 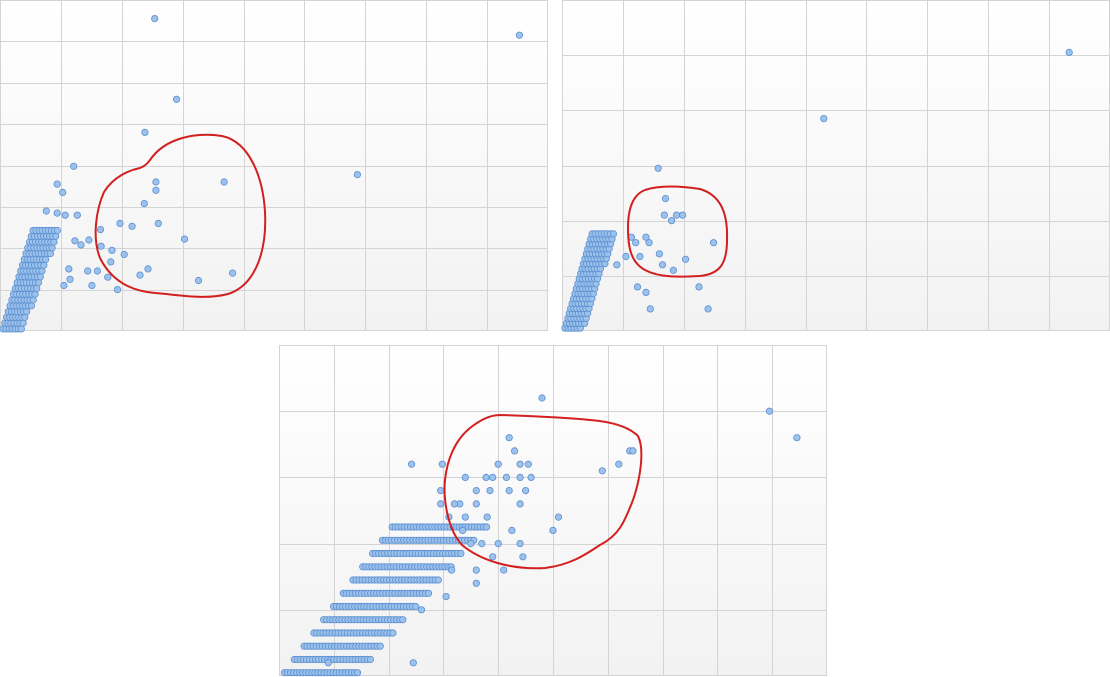 What do you see at coordinates (180, 215) in the screenshot?
I see `highlight-outline-top-left` at bounding box center [180, 215].